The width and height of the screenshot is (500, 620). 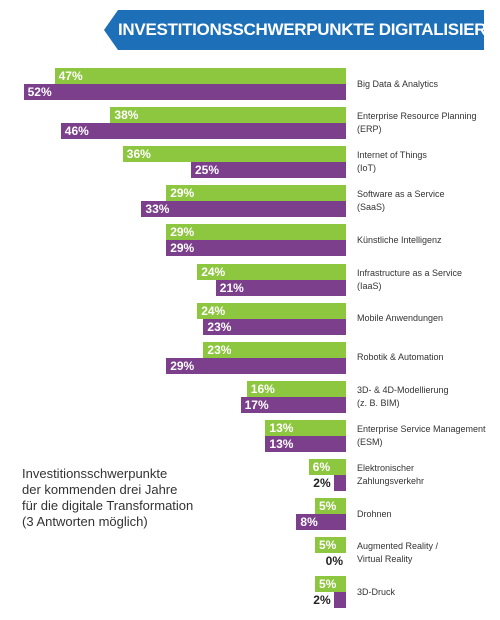 I want to click on value-label: 46%, so click(x=76, y=131).